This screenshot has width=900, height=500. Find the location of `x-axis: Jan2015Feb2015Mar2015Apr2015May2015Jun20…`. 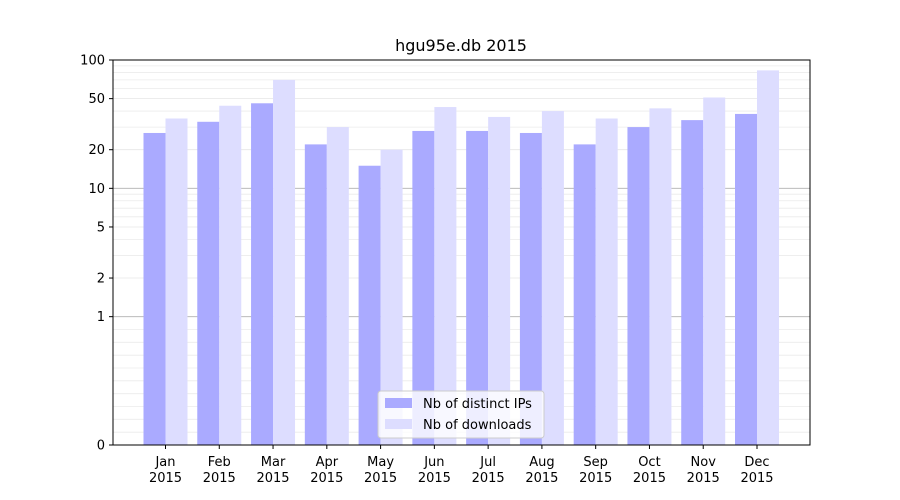

x-axis: Jan2015Feb2015Mar2015Apr2015May2015Jun20… is located at coordinates (461, 465).